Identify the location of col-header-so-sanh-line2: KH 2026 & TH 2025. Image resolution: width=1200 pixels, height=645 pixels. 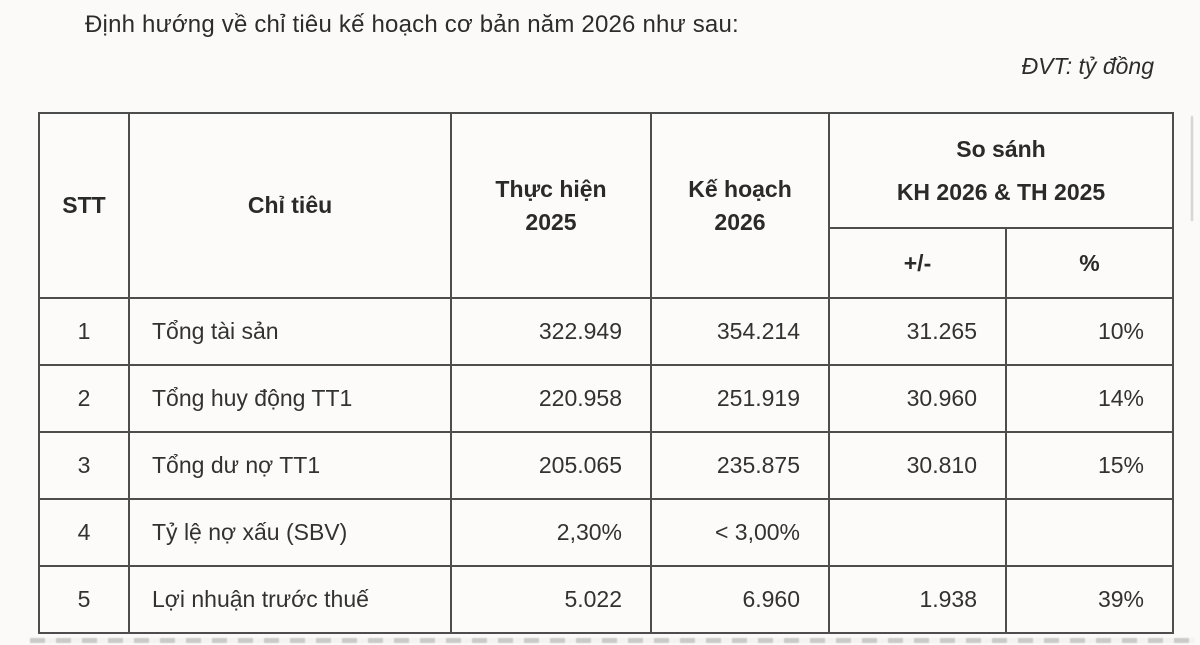
(1001, 191).